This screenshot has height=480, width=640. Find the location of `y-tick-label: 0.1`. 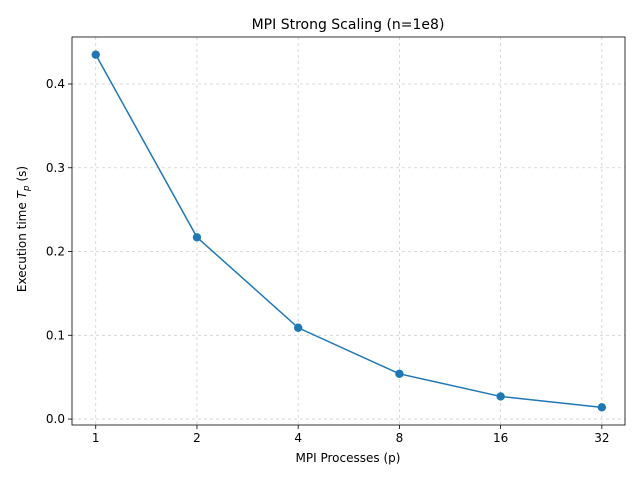

y-tick-label: 0.1 is located at coordinates (55, 335).